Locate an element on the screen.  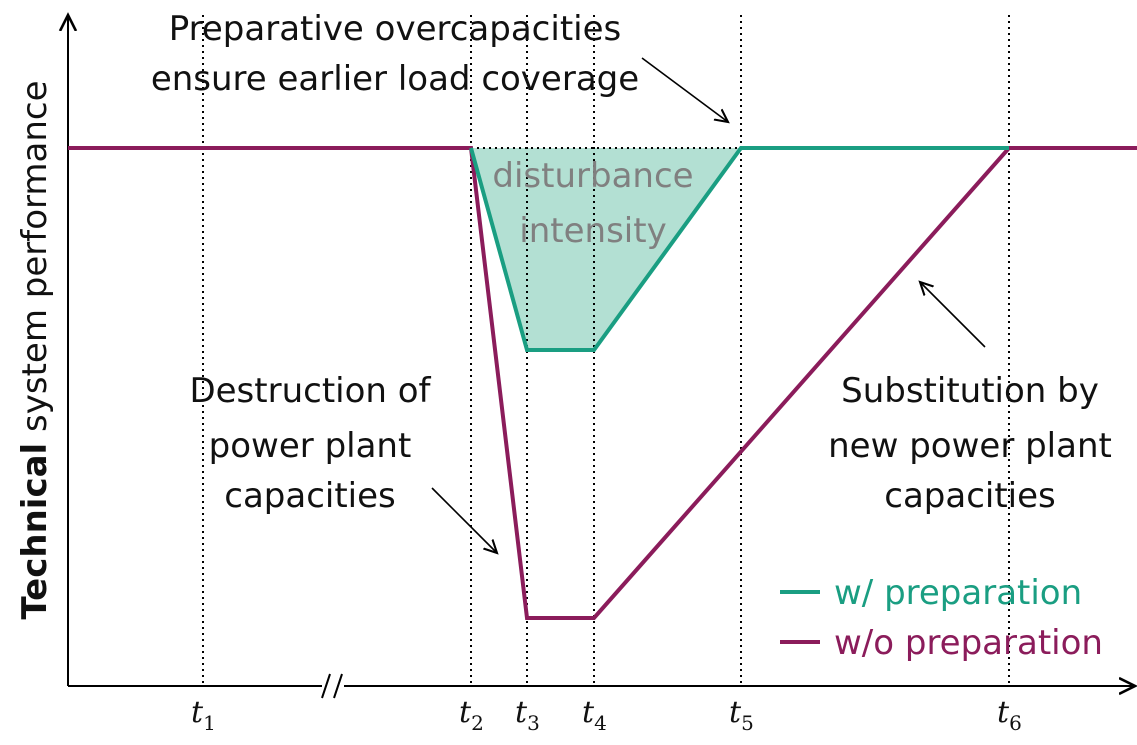
axis-break is located at coordinates (332, 686).